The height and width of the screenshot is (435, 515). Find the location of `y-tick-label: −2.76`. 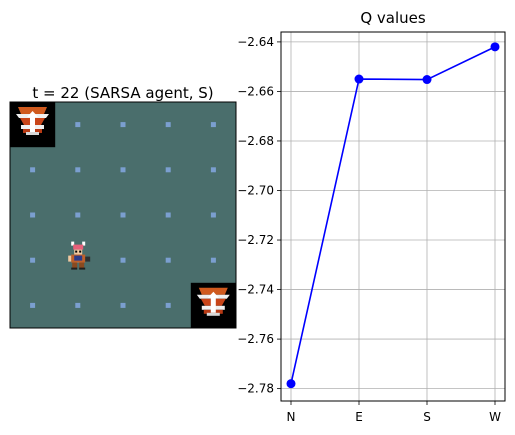

y-tick-label: −2.76 is located at coordinates (255, 339).